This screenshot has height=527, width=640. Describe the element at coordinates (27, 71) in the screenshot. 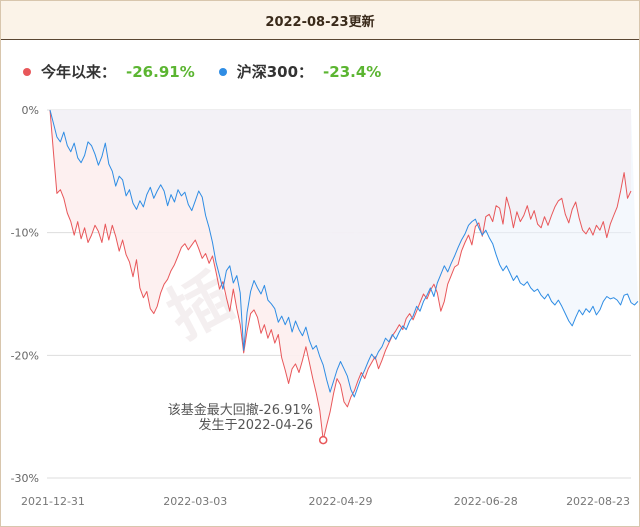

I see `legend-dot-fund` at that location.